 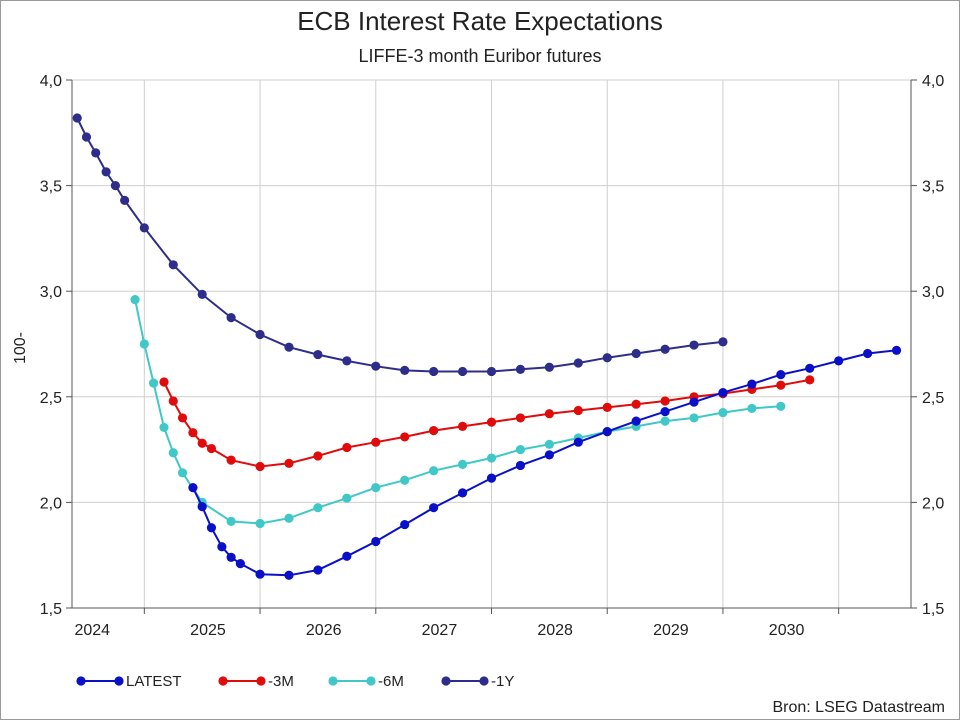 What do you see at coordinates (502, 681) in the screenshot?
I see `legend-label: -1Y` at bounding box center [502, 681].